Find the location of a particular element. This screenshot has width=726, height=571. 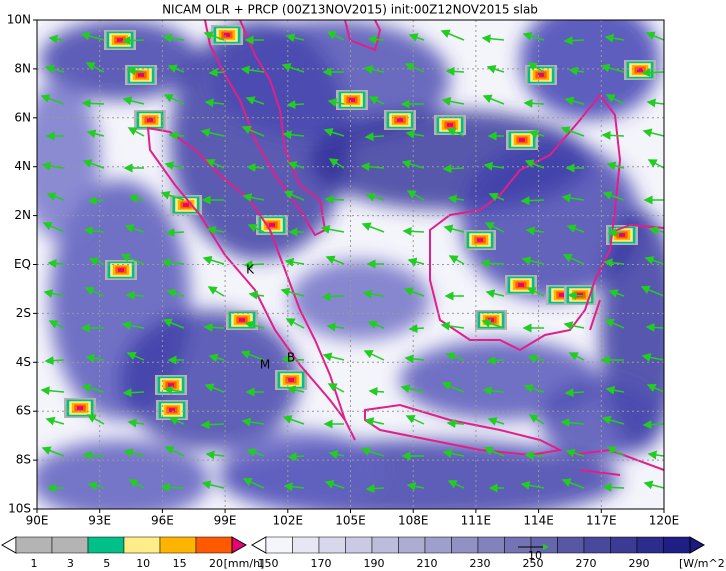

precip-label: 5 is located at coordinates (106, 563).